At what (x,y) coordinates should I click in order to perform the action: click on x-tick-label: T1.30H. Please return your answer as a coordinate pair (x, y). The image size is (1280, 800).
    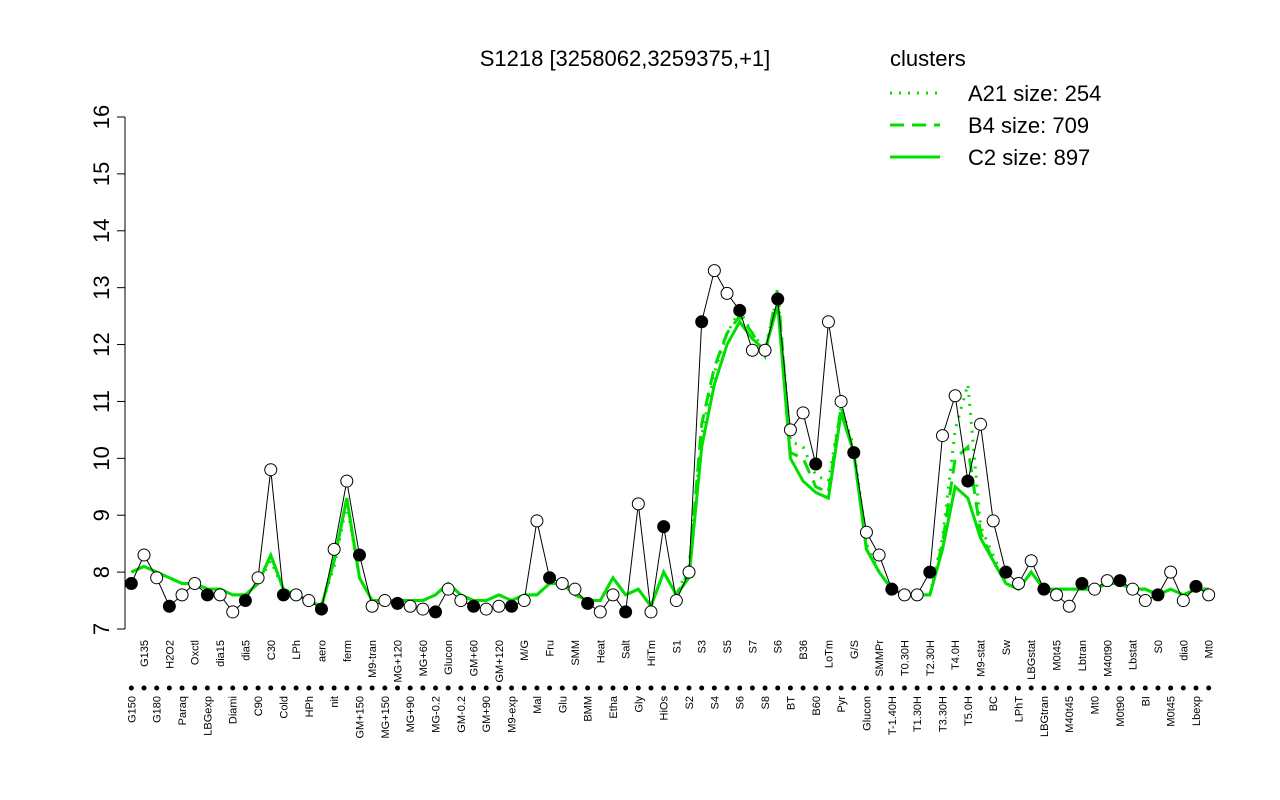
    Looking at the image, I should click on (918, 714).